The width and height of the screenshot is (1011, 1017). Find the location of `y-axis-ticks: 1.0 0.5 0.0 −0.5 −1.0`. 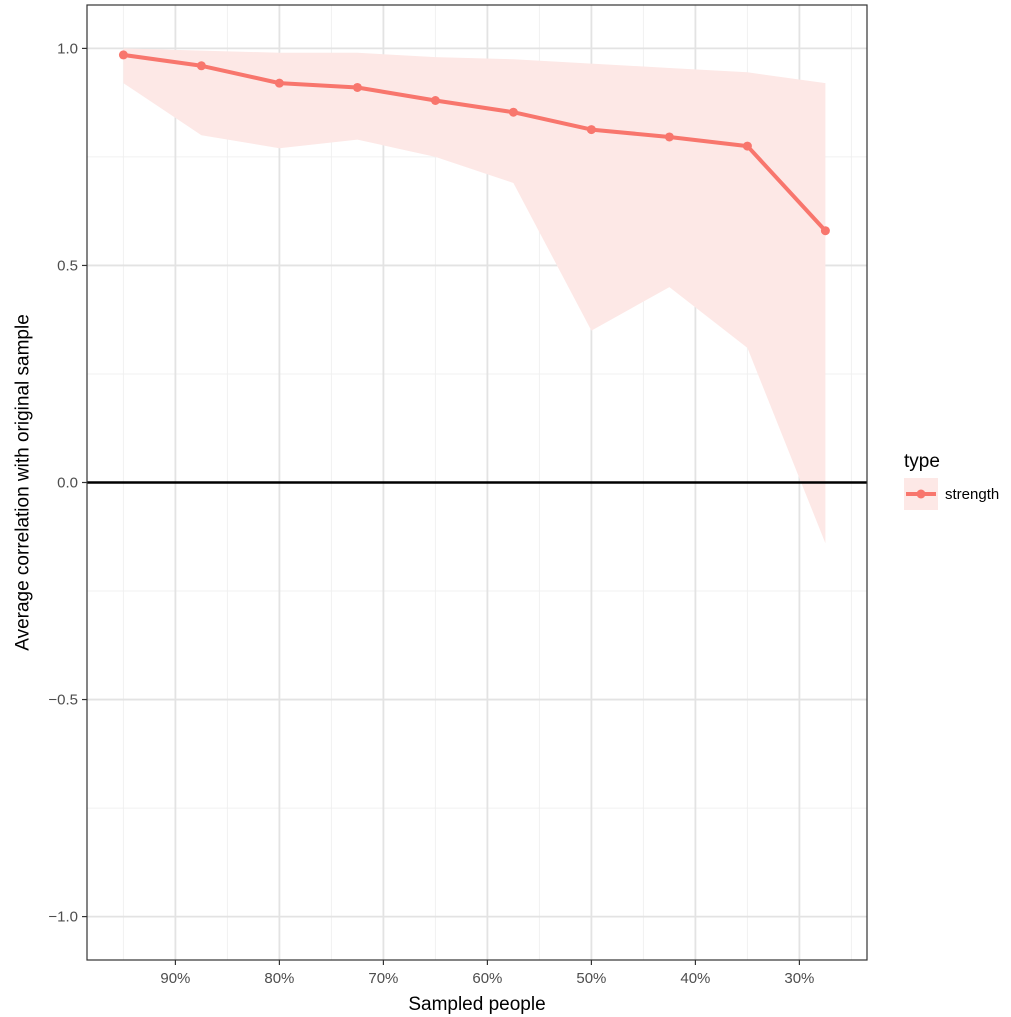

y-axis-ticks: 1.0 0.5 0.0 −0.5 −1.0 is located at coordinates (67, 483).